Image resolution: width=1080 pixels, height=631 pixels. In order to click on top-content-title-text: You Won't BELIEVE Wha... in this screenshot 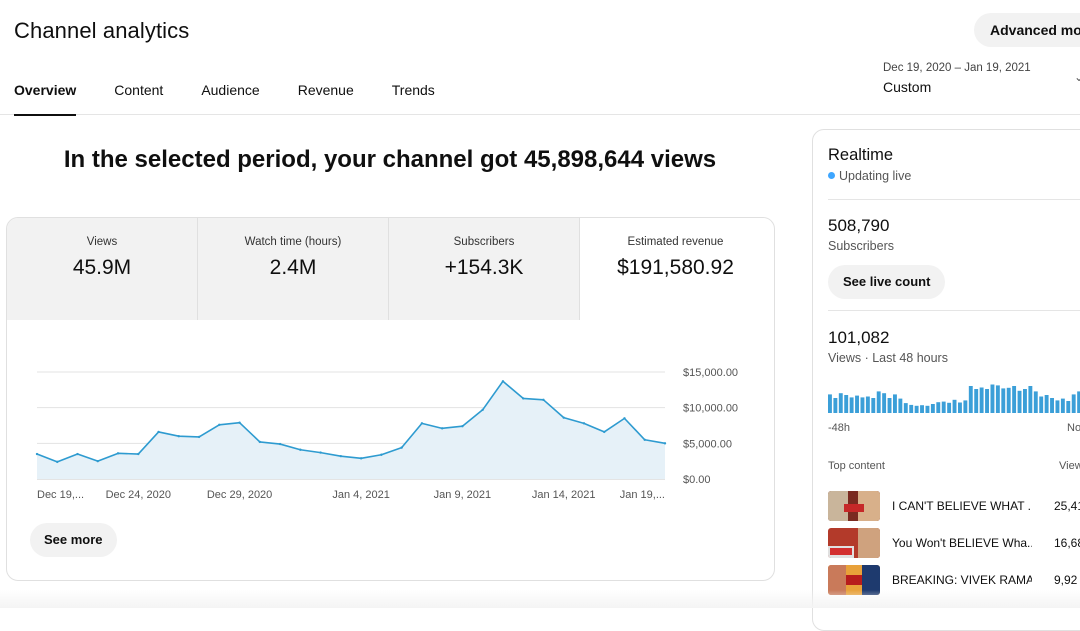, I will do `click(962, 543)`.